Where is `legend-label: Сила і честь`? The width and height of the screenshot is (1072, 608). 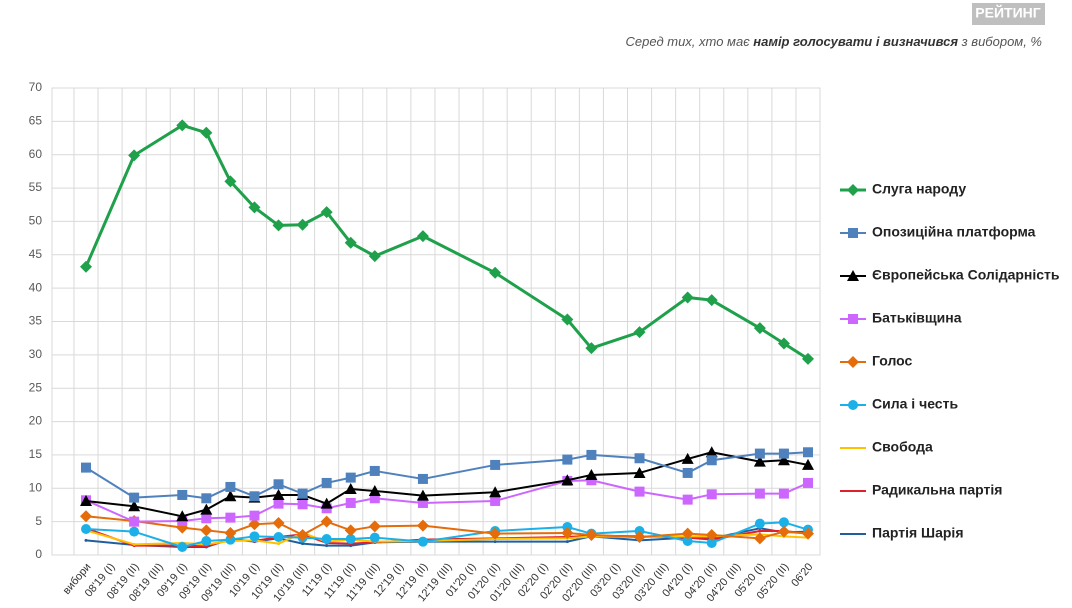
legend-label: Сила і честь is located at coordinates (915, 404).